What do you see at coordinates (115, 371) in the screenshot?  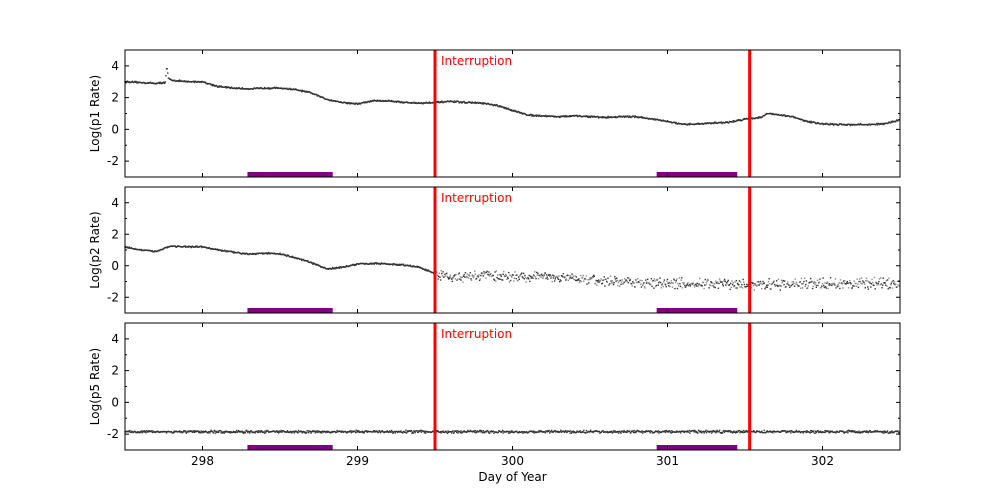 I see `y-tick-label: 2` at bounding box center [115, 371].